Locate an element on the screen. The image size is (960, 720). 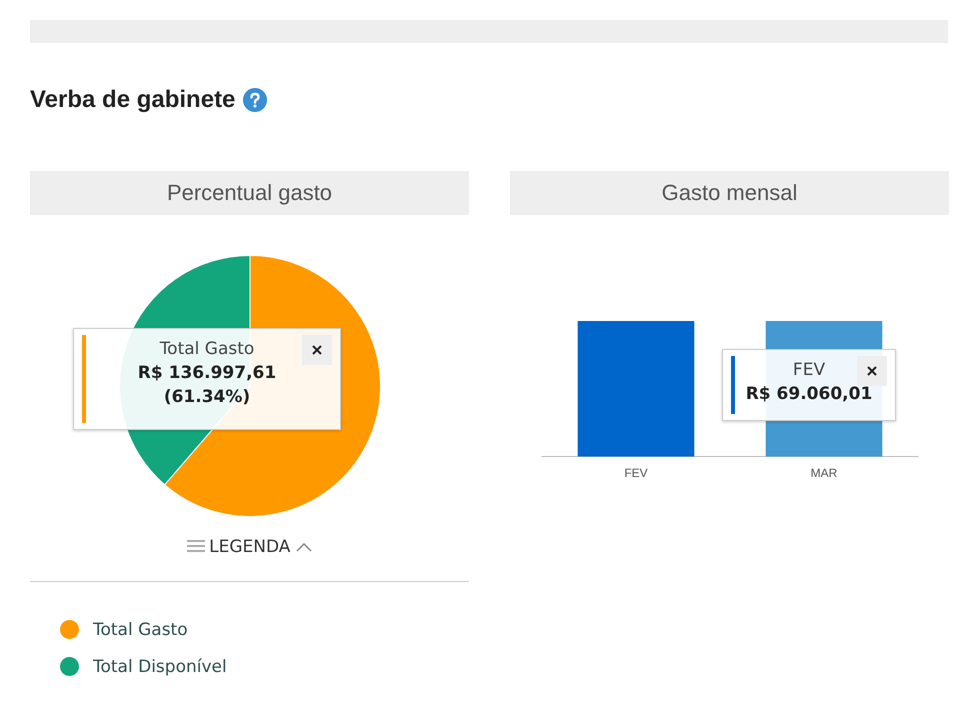
legend-title: LEGENDA is located at coordinates (249, 547).